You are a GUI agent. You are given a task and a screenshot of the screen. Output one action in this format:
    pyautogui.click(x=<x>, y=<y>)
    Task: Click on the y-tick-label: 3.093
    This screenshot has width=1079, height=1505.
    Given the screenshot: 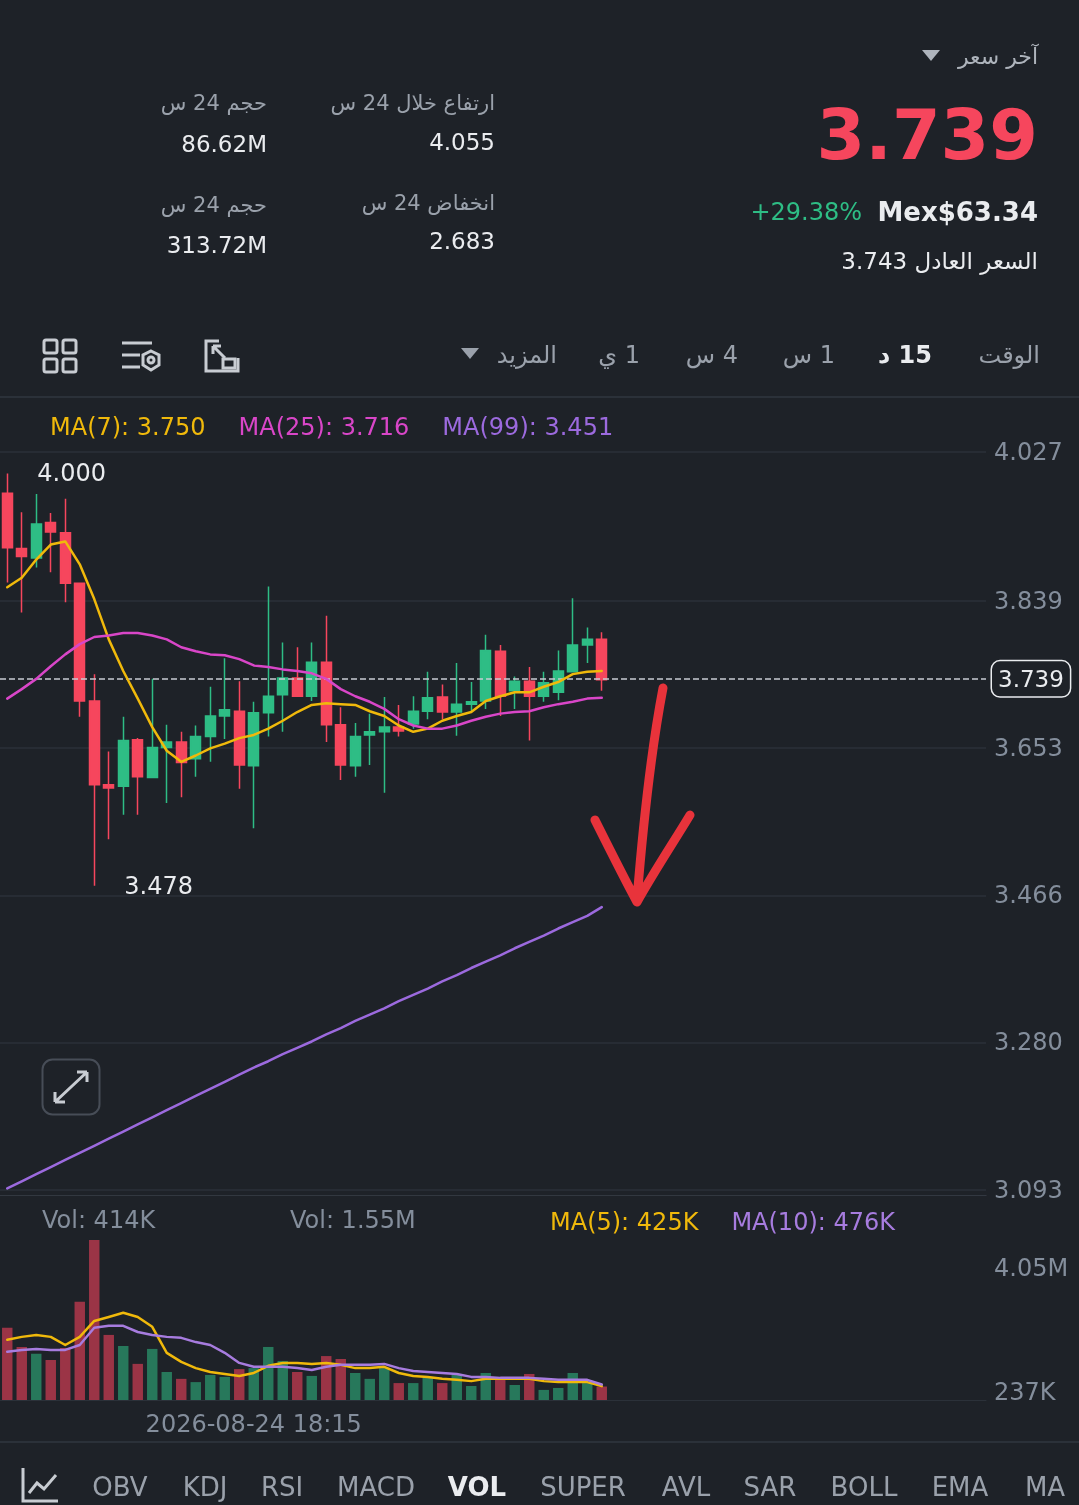 What is the action you would take?
    pyautogui.click(x=1028, y=1190)
    